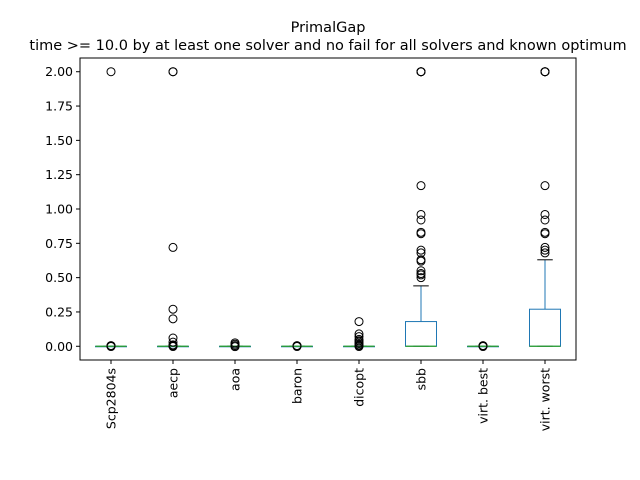 The height and width of the screenshot is (480, 640). Describe the element at coordinates (59, 209) in the screenshot. I see `y-tick-label: 1.00` at that location.